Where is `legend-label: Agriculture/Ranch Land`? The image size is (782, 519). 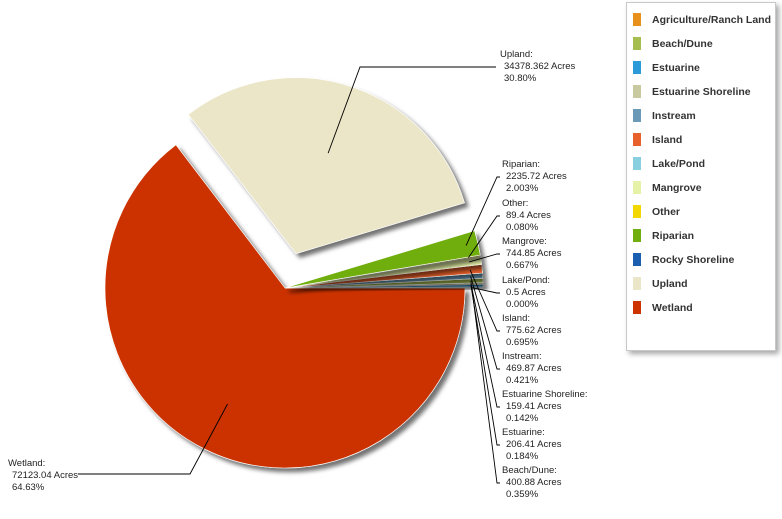
legend-label: Agriculture/Ranch Land is located at coordinates (712, 19).